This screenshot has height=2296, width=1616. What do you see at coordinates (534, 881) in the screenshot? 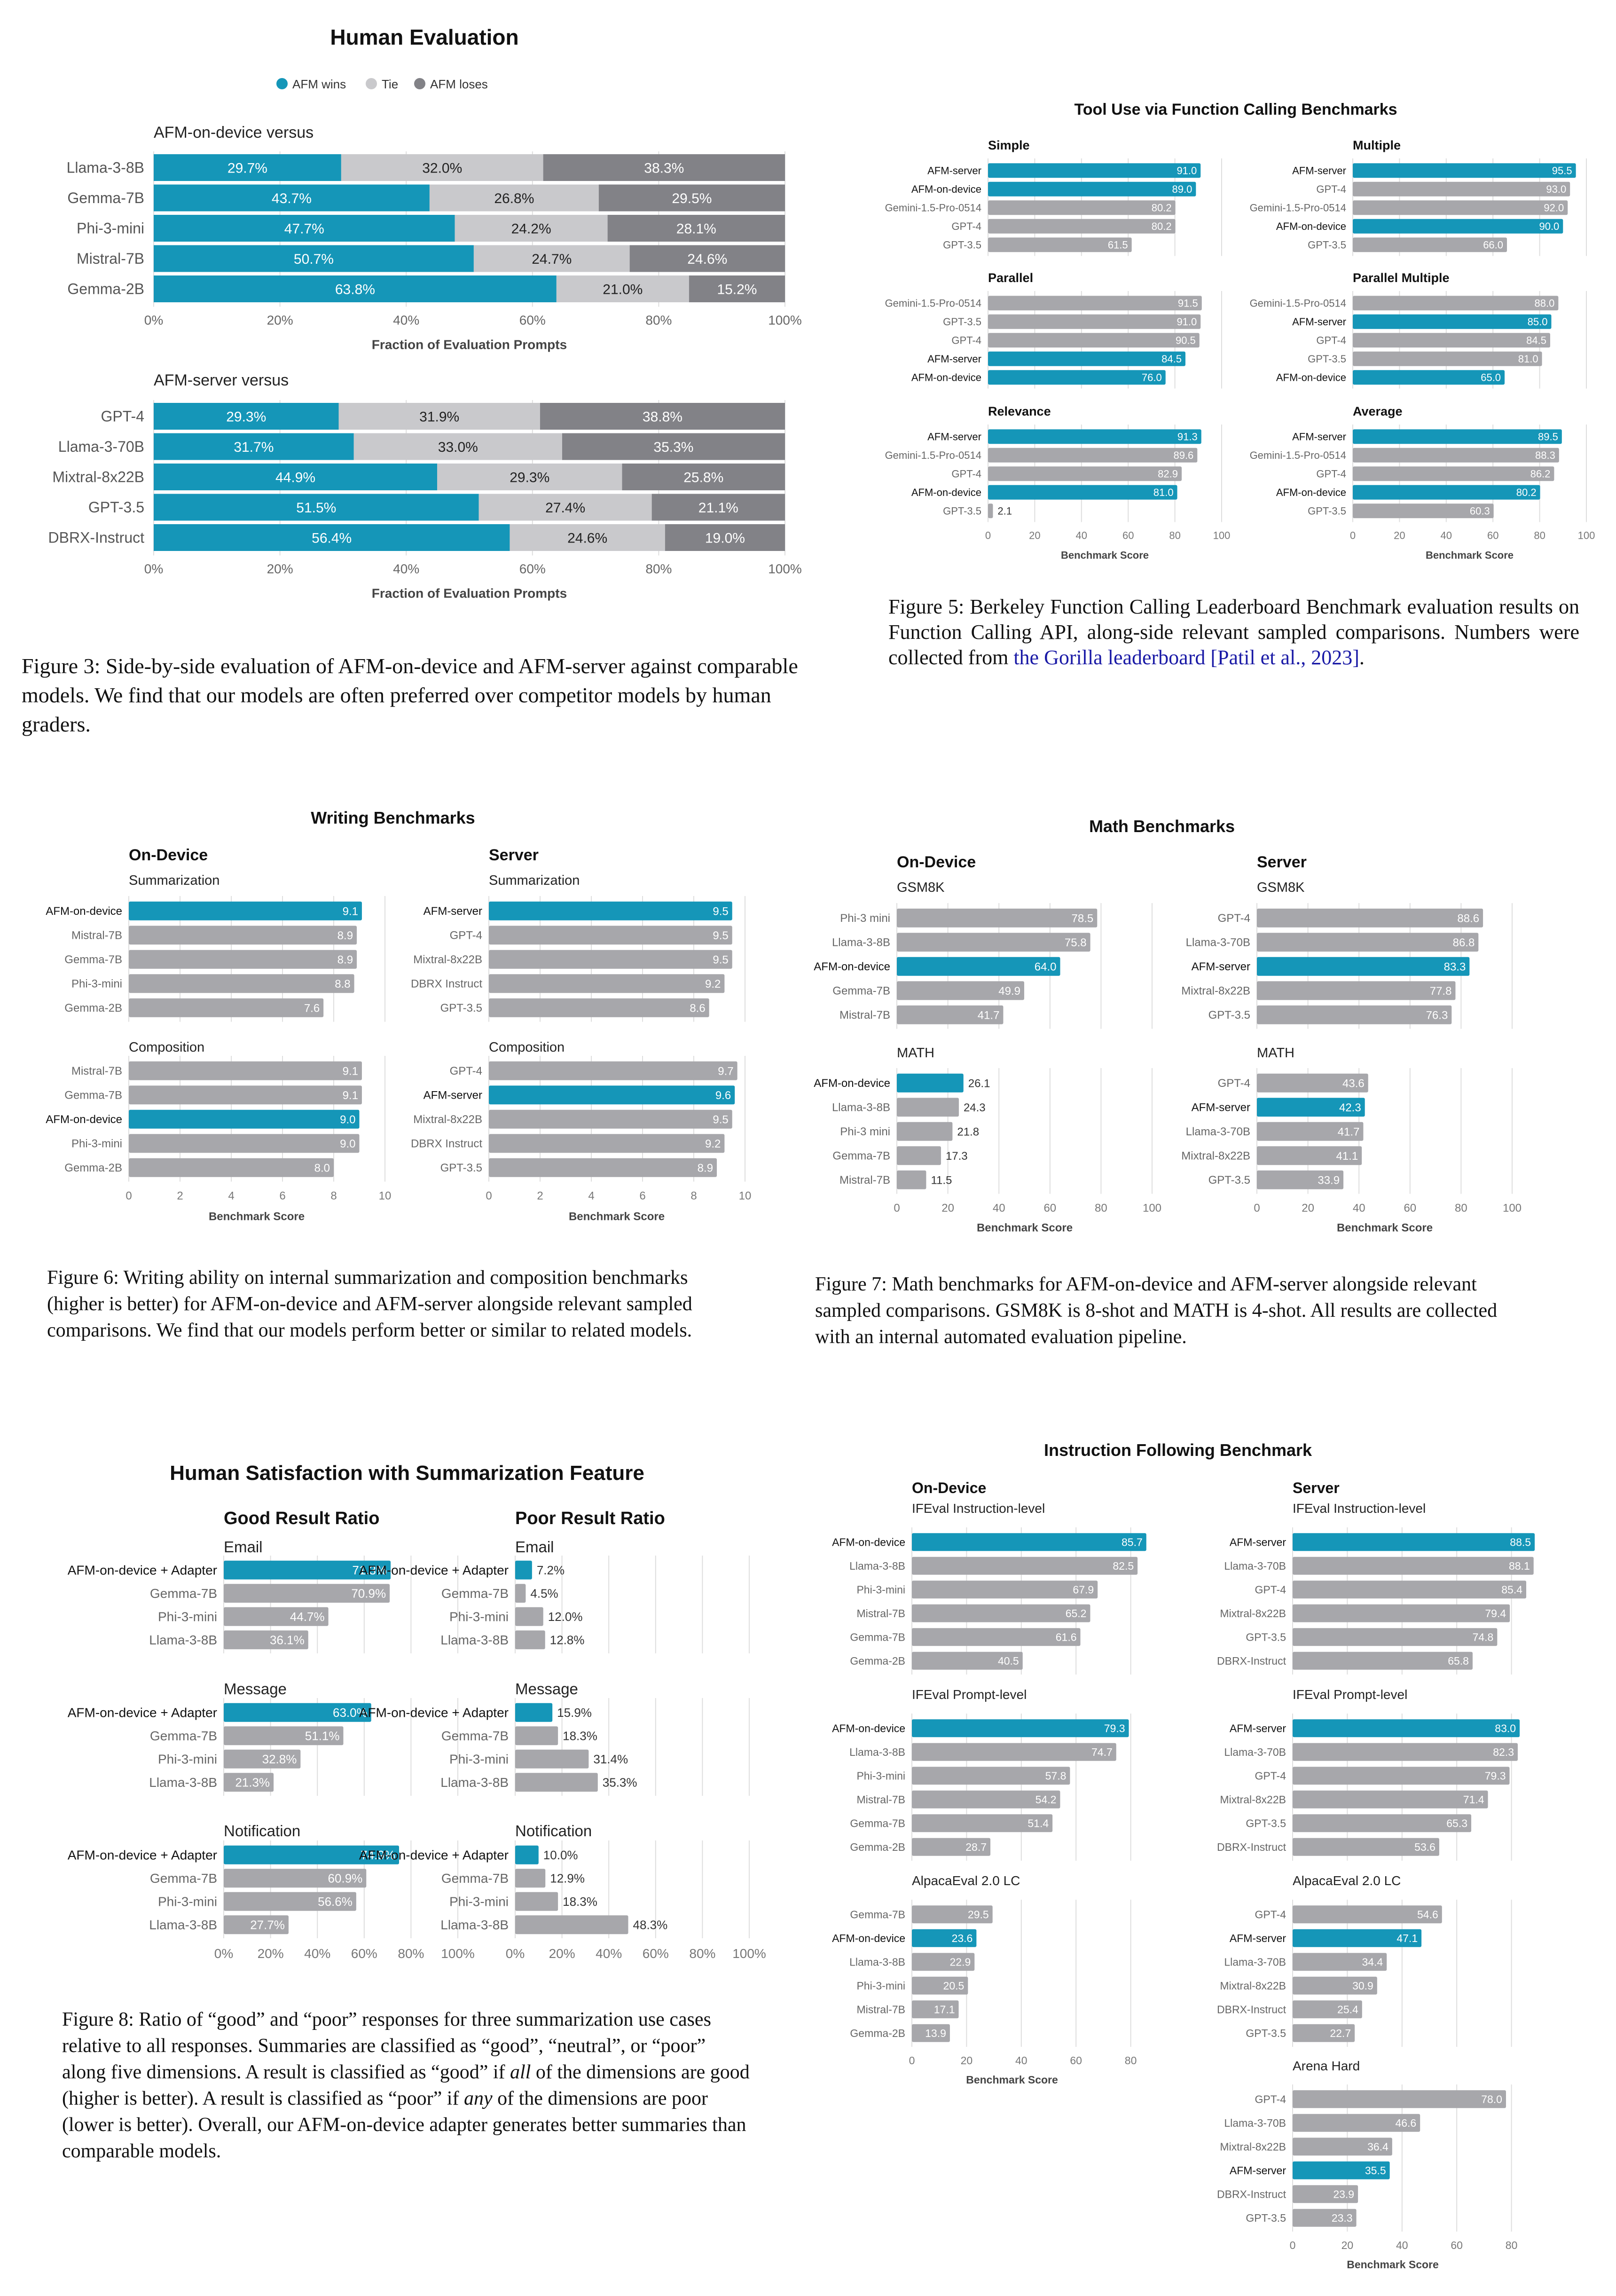
I see `panel-title: Summarization` at bounding box center [534, 881].